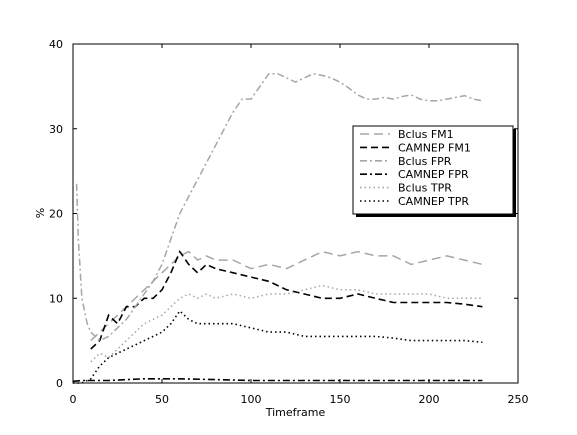 This screenshot has width=577, height=435. What do you see at coordinates (286, 296) in the screenshot?
I see `series-line-bclus-fm1` at bounding box center [286, 296].